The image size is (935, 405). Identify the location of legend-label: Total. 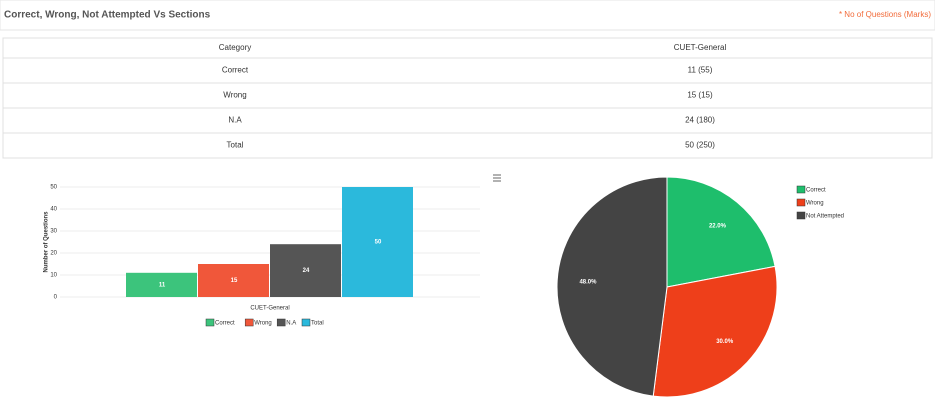
(317, 324).